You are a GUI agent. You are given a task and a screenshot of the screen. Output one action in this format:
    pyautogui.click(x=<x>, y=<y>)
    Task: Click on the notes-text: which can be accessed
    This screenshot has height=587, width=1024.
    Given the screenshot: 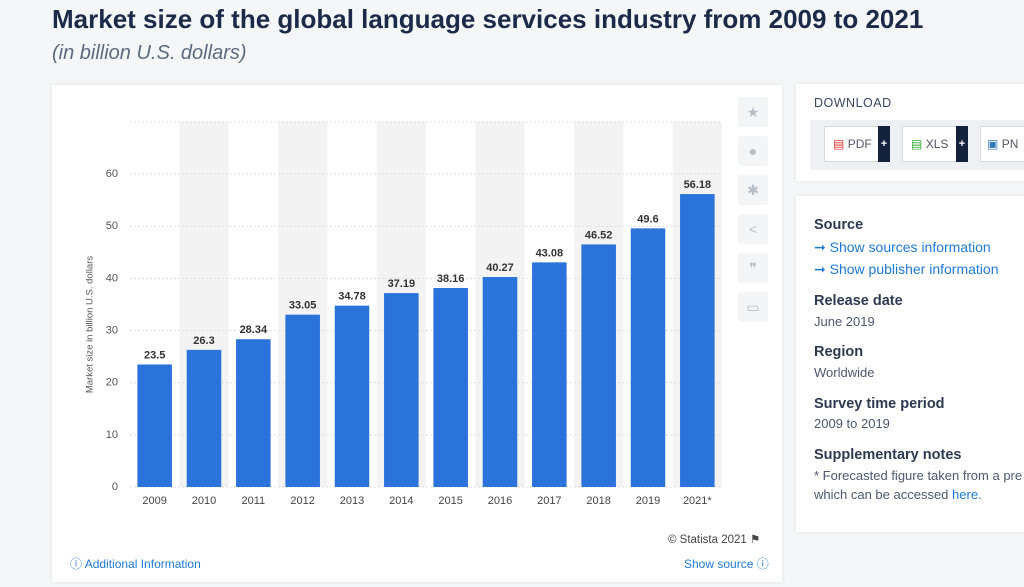 What is the action you would take?
    pyautogui.click(x=881, y=494)
    